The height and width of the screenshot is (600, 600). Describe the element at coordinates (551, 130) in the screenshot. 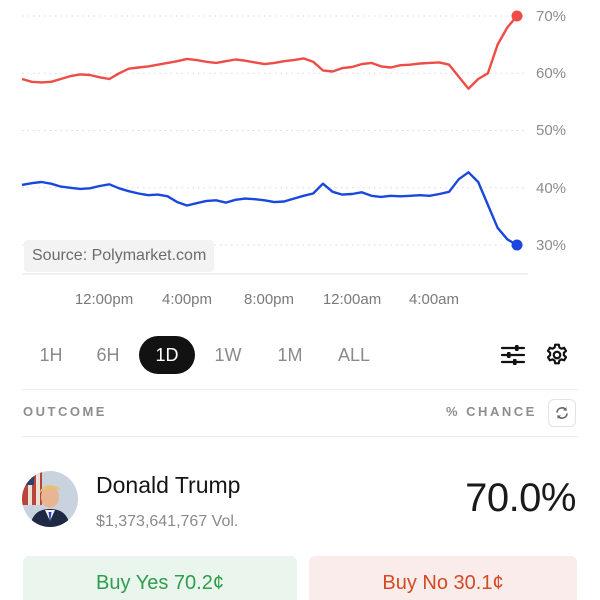

I see `y-tick-label: 50%` at that location.